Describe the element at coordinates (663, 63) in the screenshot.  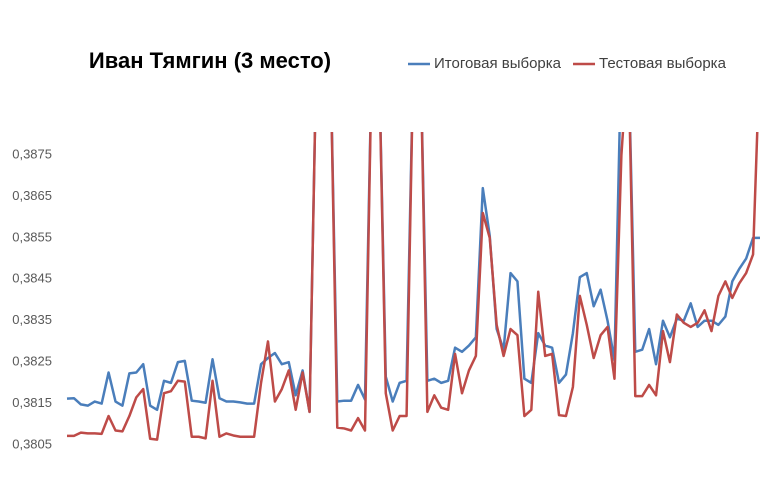
I see `legend-label: Тестовая выборка` at that location.